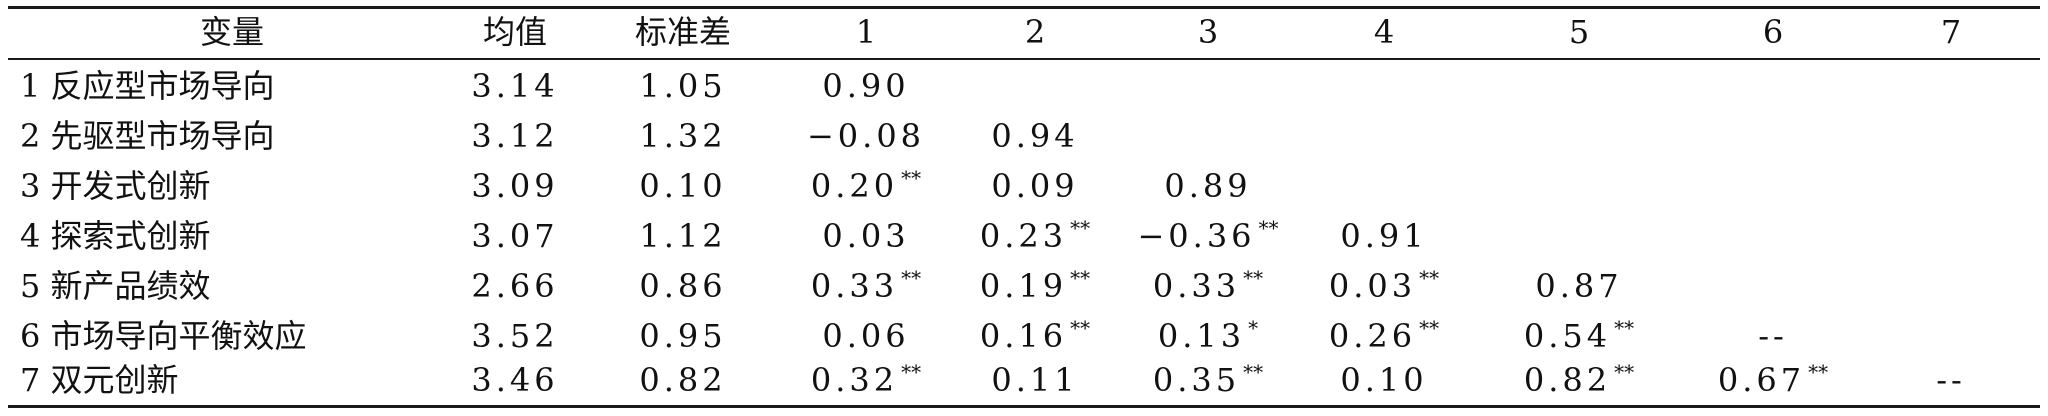 The width and height of the screenshot is (2048, 416). What do you see at coordinates (1023, 336) in the screenshot?
I see `correlation-value: 0.16` at bounding box center [1023, 336].